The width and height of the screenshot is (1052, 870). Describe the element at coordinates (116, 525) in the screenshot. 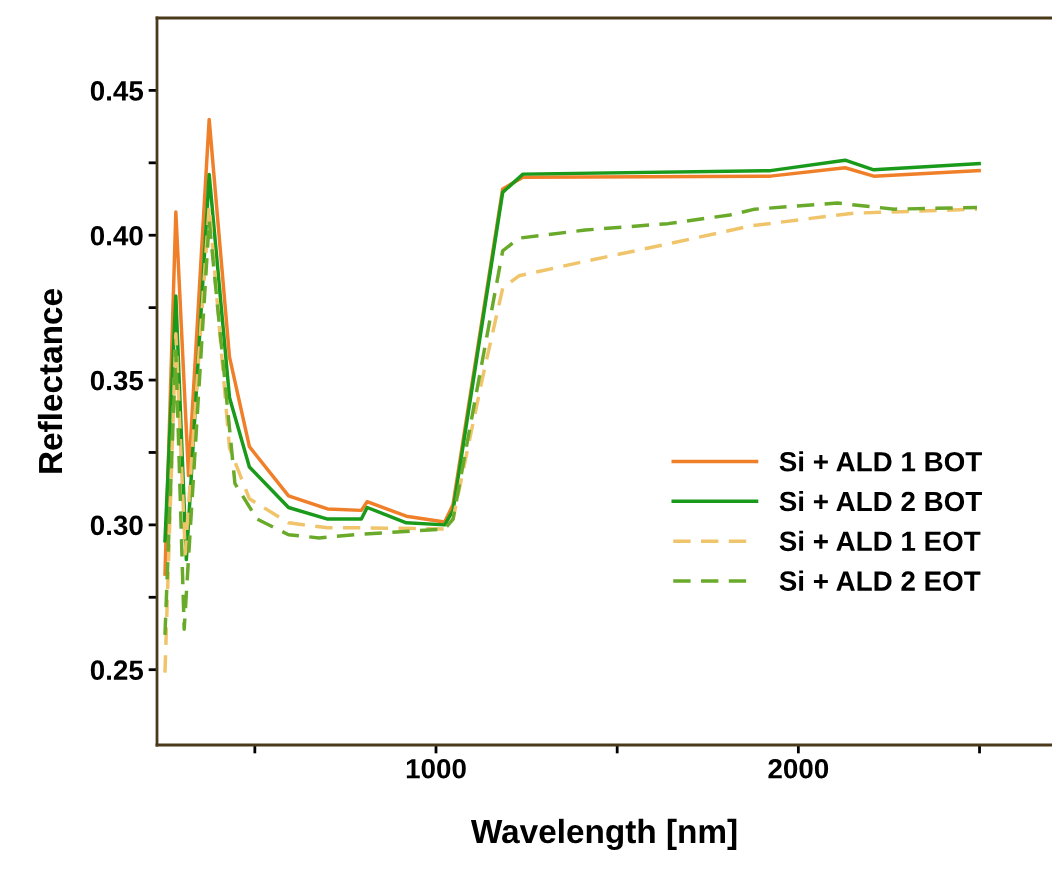

I see `y-tick-label: 0.30` at that location.